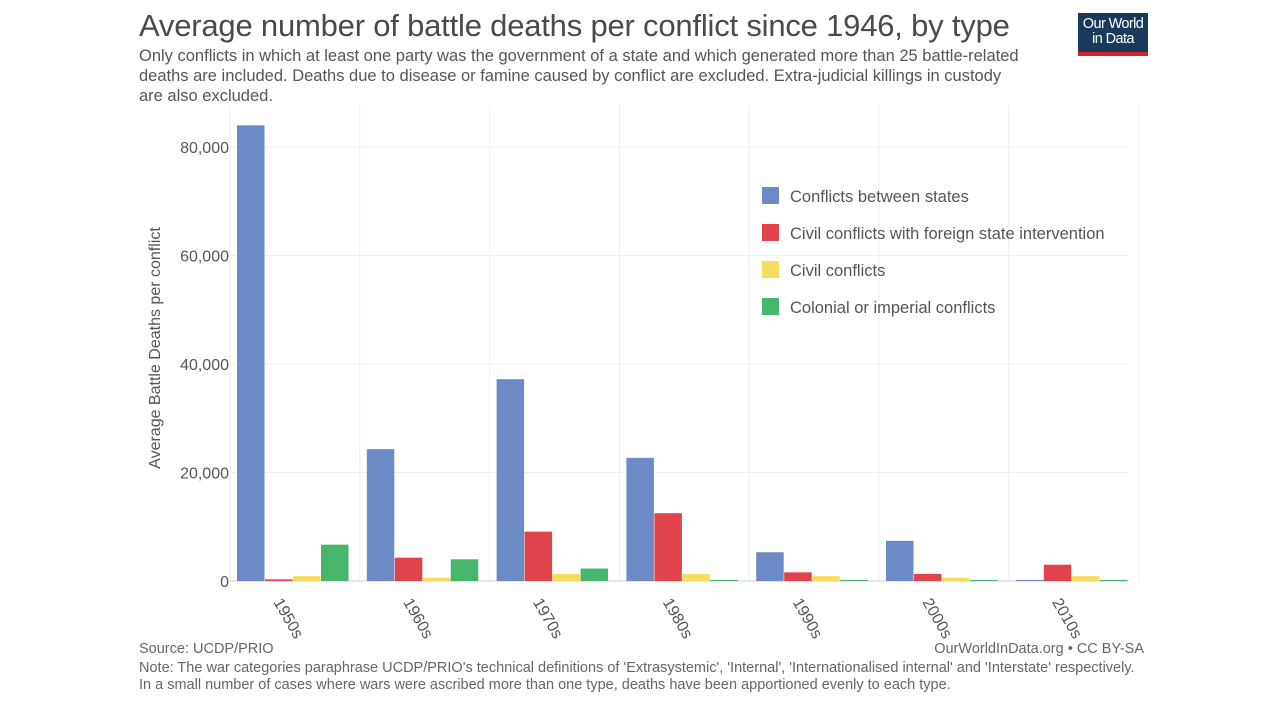 This screenshot has width=1288, height=704. I want to click on owid-logo: Our World in Data, so click(1113, 34).